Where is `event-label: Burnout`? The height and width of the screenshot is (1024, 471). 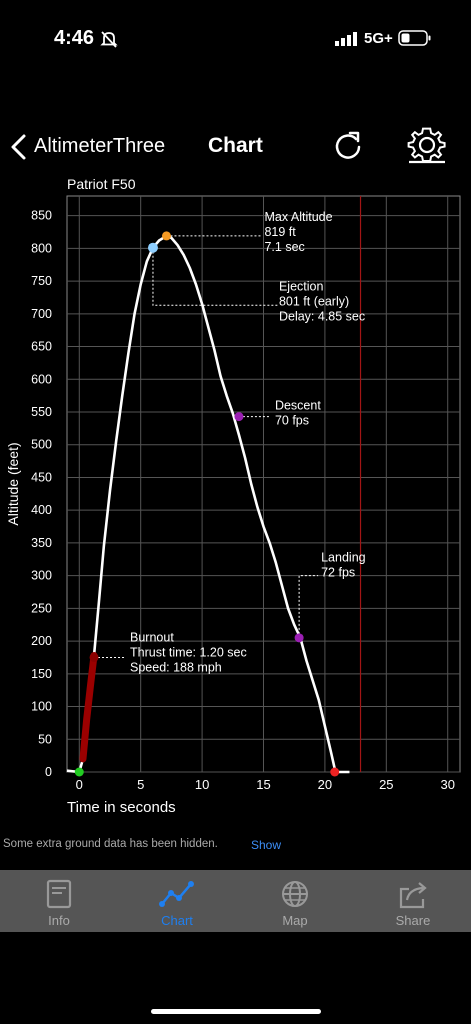 event-label: Burnout is located at coordinates (152, 637).